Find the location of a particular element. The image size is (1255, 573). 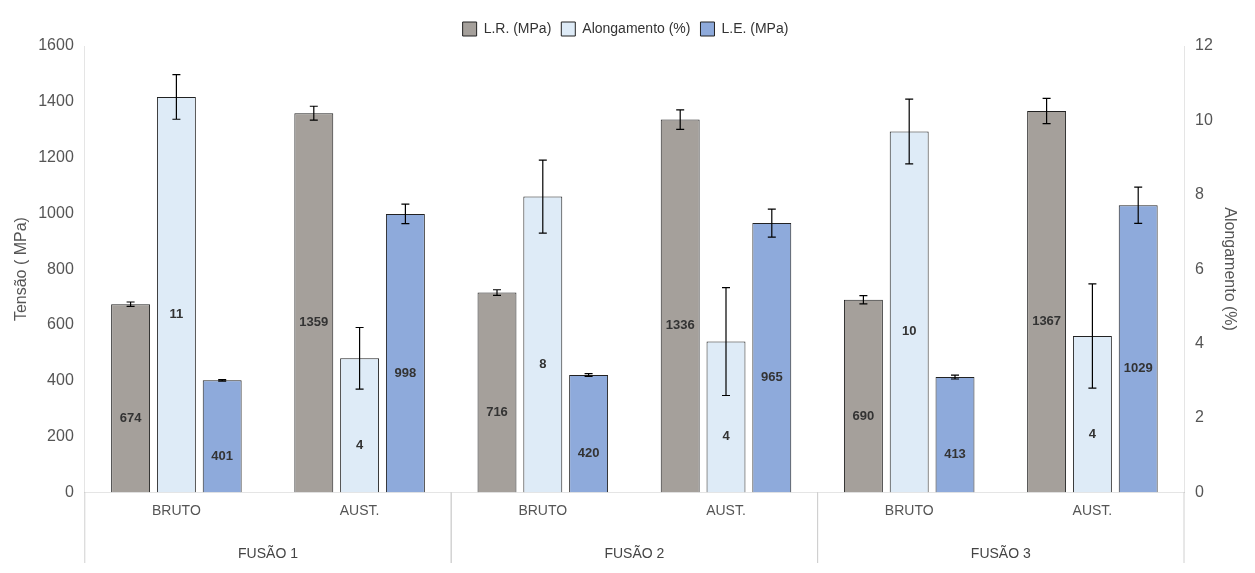

y2-tick-label: 8 is located at coordinates (1199, 194).